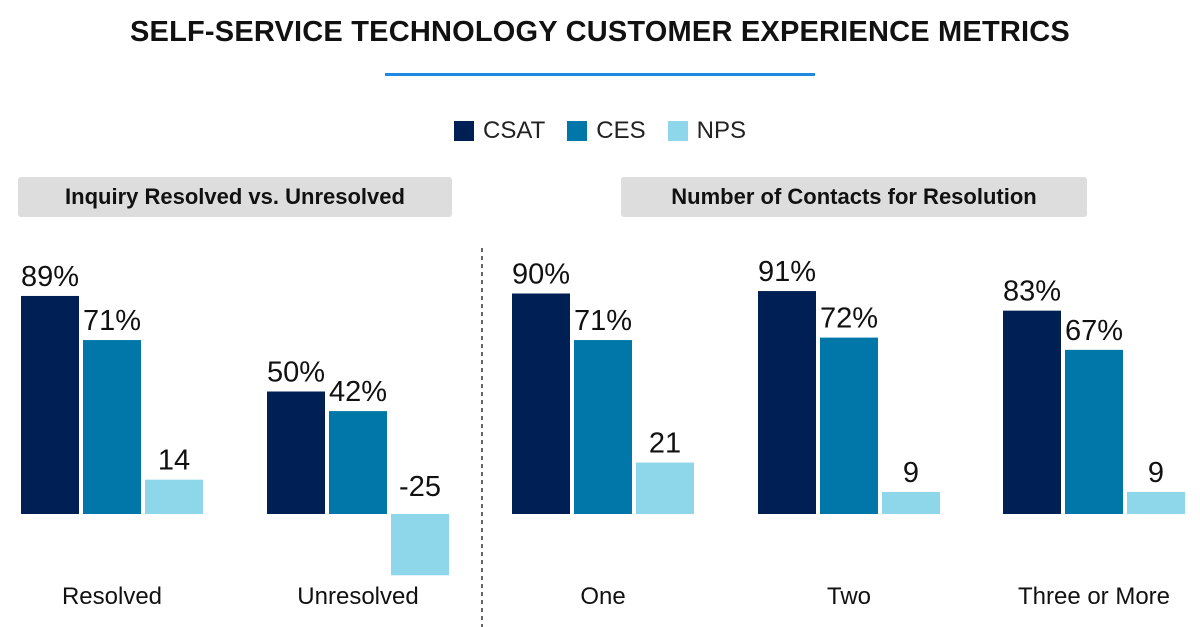 The width and height of the screenshot is (1200, 627). Describe the element at coordinates (1156, 502) in the screenshot. I see `bar-three-or-more-nps` at that location.